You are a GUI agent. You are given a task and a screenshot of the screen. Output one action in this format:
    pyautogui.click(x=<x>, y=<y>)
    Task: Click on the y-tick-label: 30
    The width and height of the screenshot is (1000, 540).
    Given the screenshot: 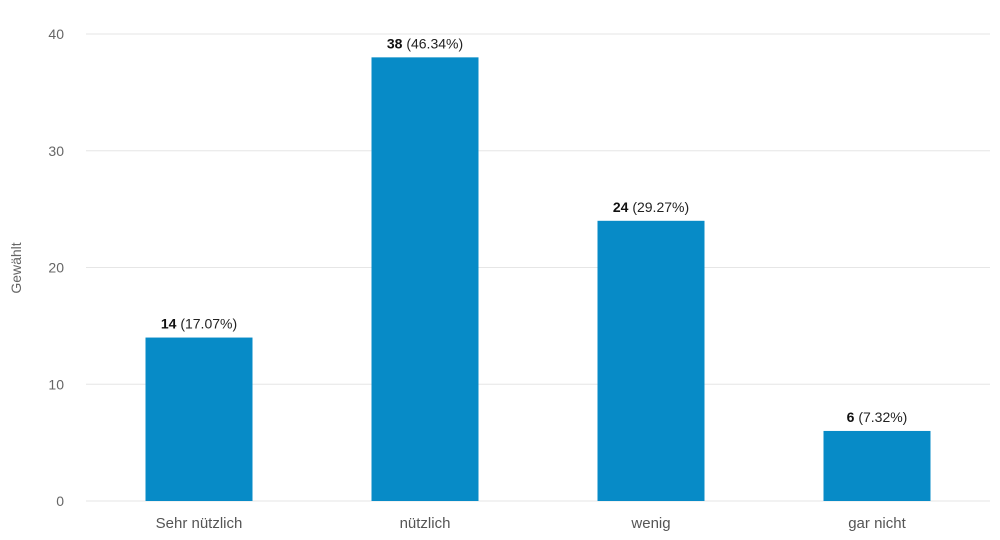 What is the action you would take?
    pyautogui.click(x=56, y=151)
    